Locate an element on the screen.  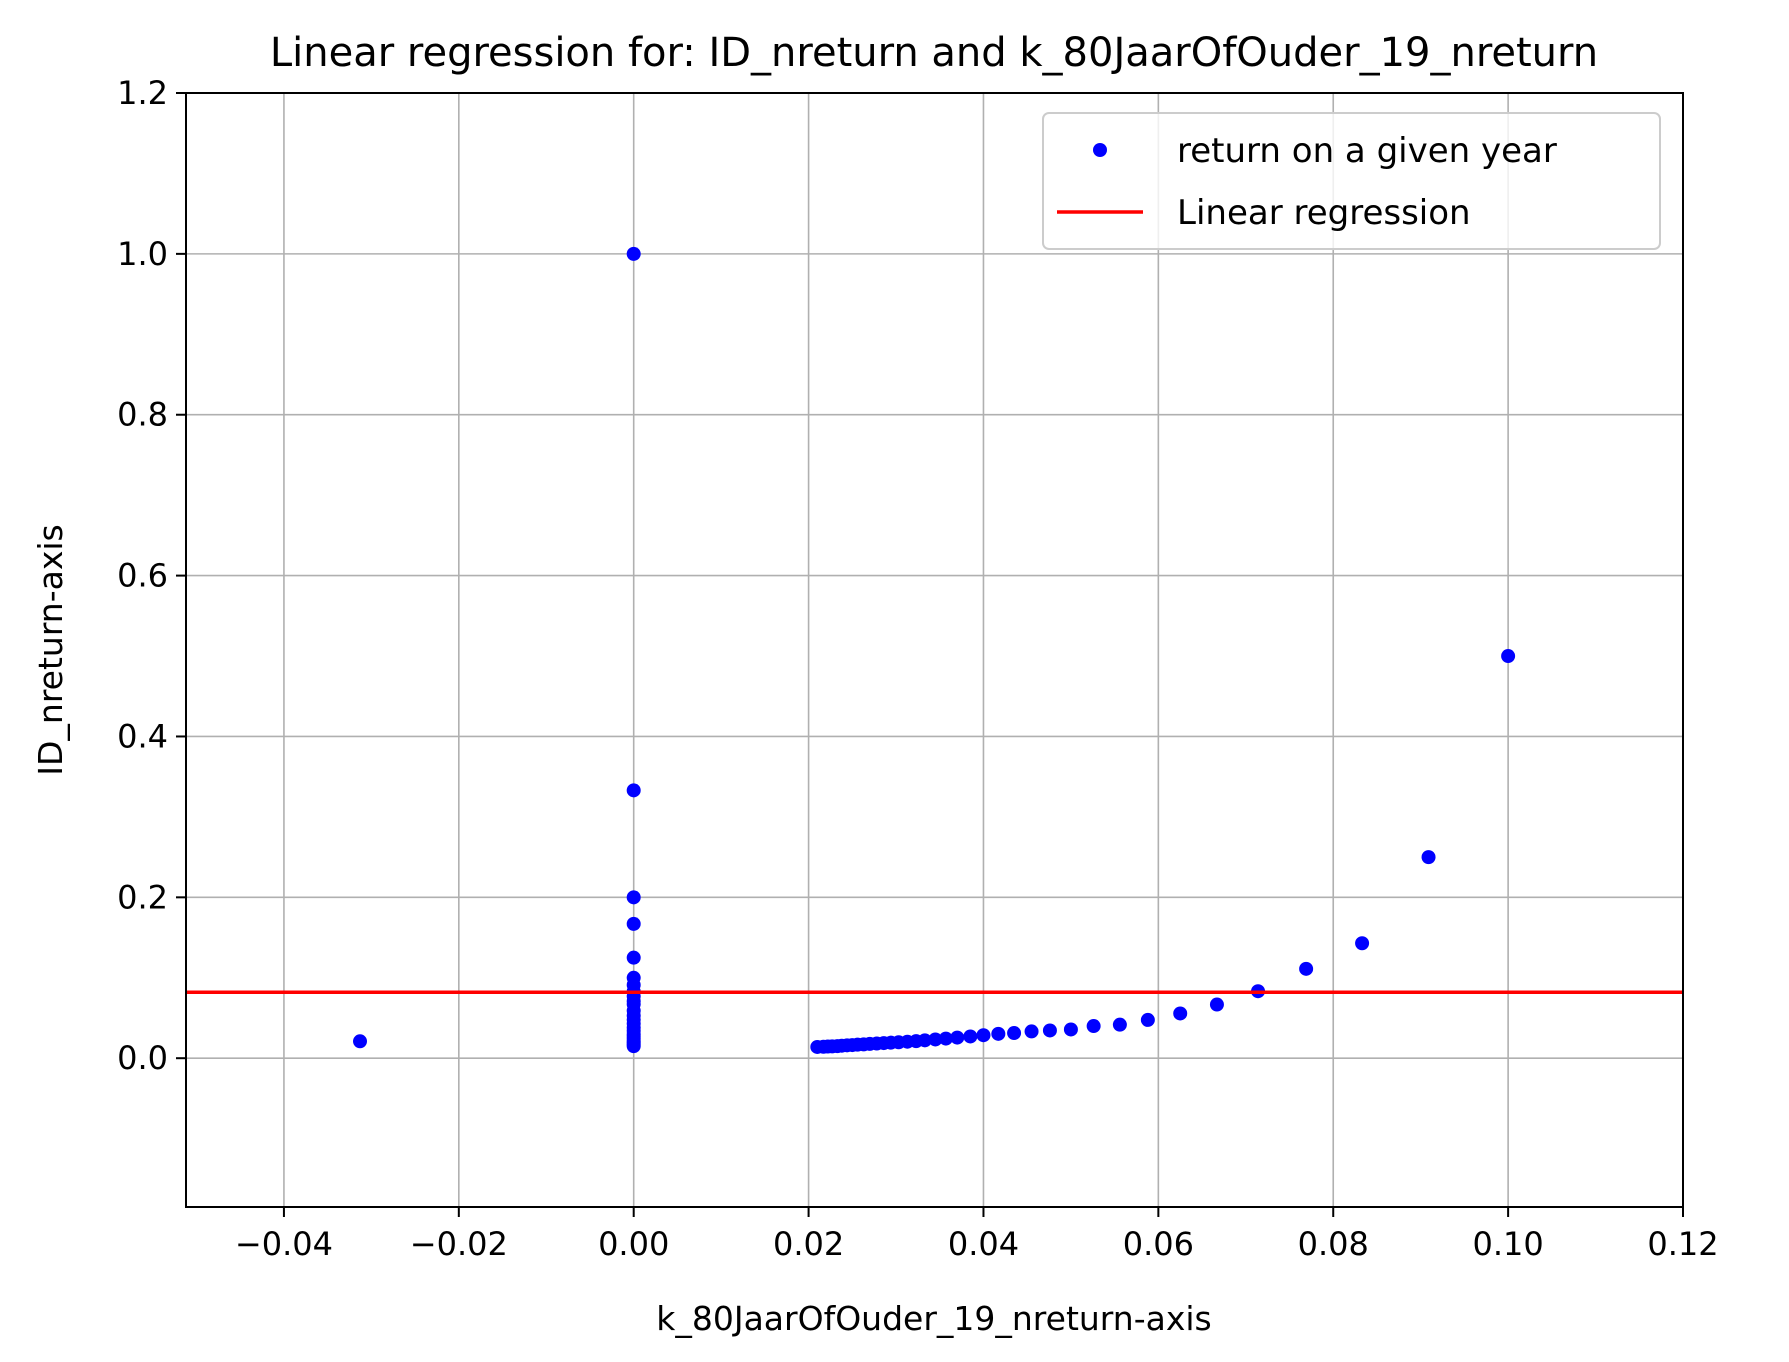
x-tick-label: 0.00 is located at coordinates (633, 1244).